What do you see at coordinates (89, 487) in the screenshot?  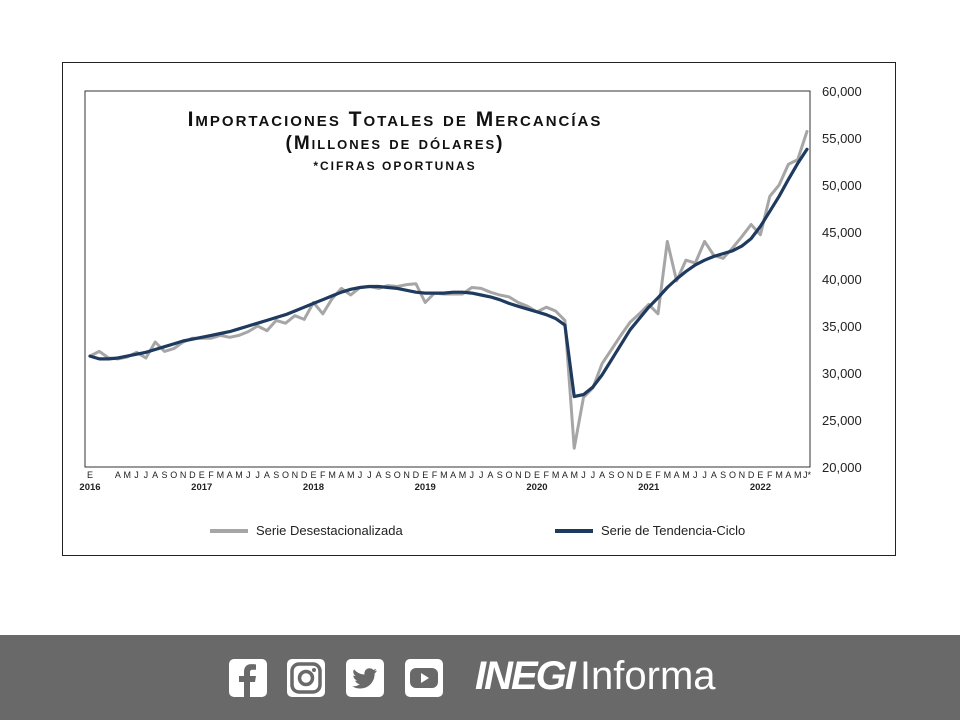 I see `x-year-label: 2016` at bounding box center [89, 487].